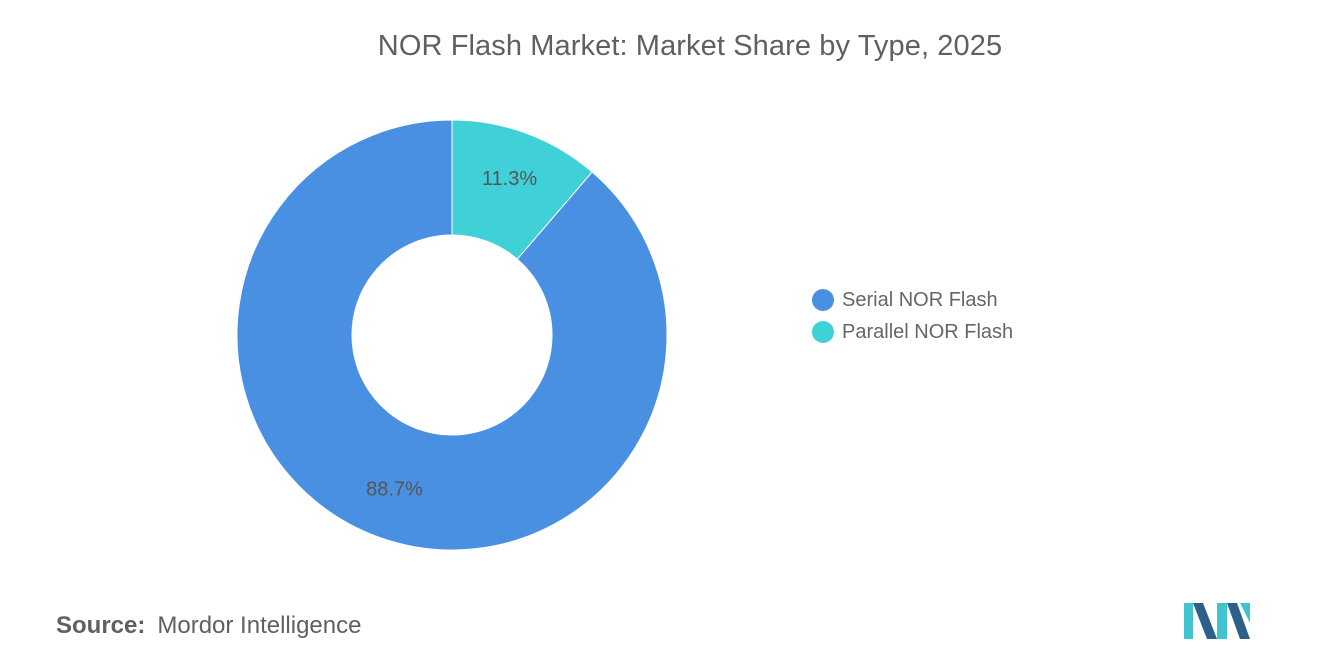 This screenshot has width=1320, height=665. I want to click on legend-swatch-parallel-nor-flash, so click(823, 332).